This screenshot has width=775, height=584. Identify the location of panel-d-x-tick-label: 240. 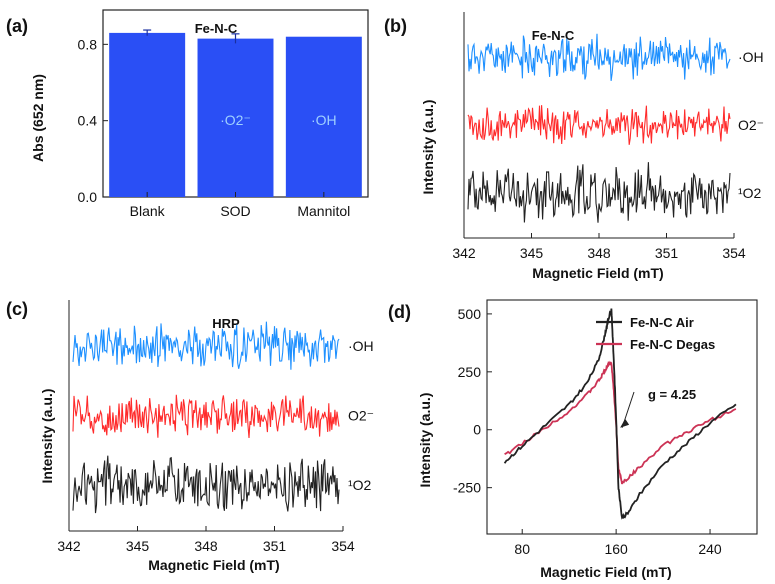
(710, 549).